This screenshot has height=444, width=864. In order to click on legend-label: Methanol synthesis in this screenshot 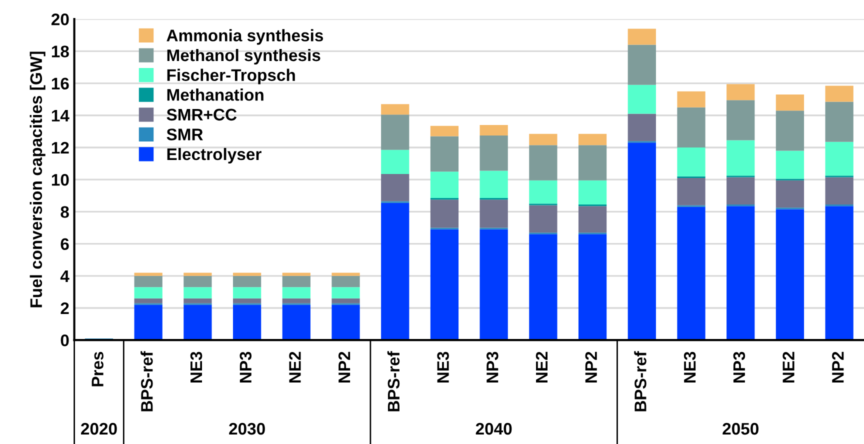, I will do `click(243, 56)`.